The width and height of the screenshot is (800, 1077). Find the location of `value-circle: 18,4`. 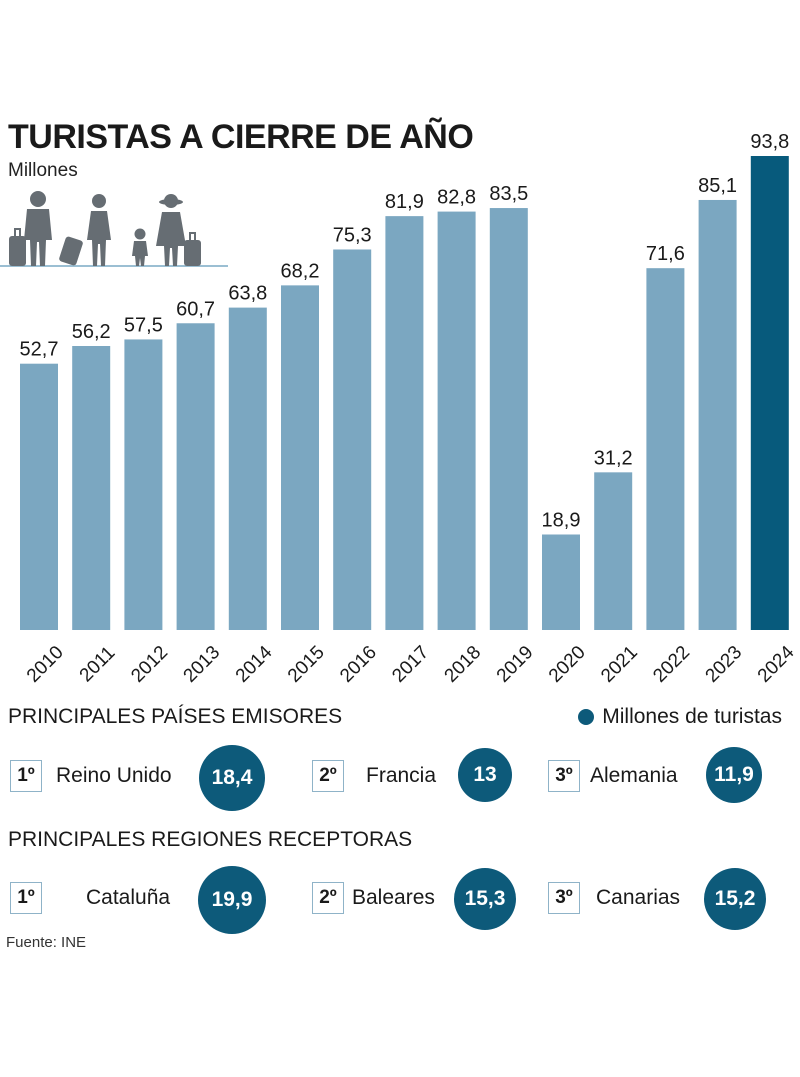

value-circle: 18,4 is located at coordinates (232, 778).